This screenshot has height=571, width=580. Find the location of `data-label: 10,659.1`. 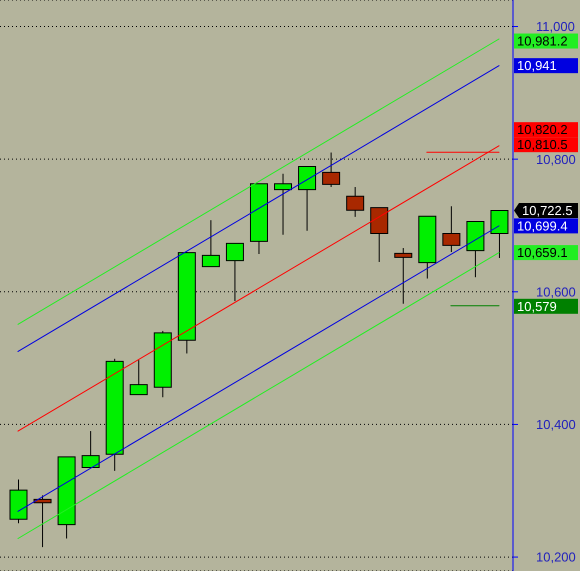

data-label: 10,659.1 is located at coordinates (542, 252).